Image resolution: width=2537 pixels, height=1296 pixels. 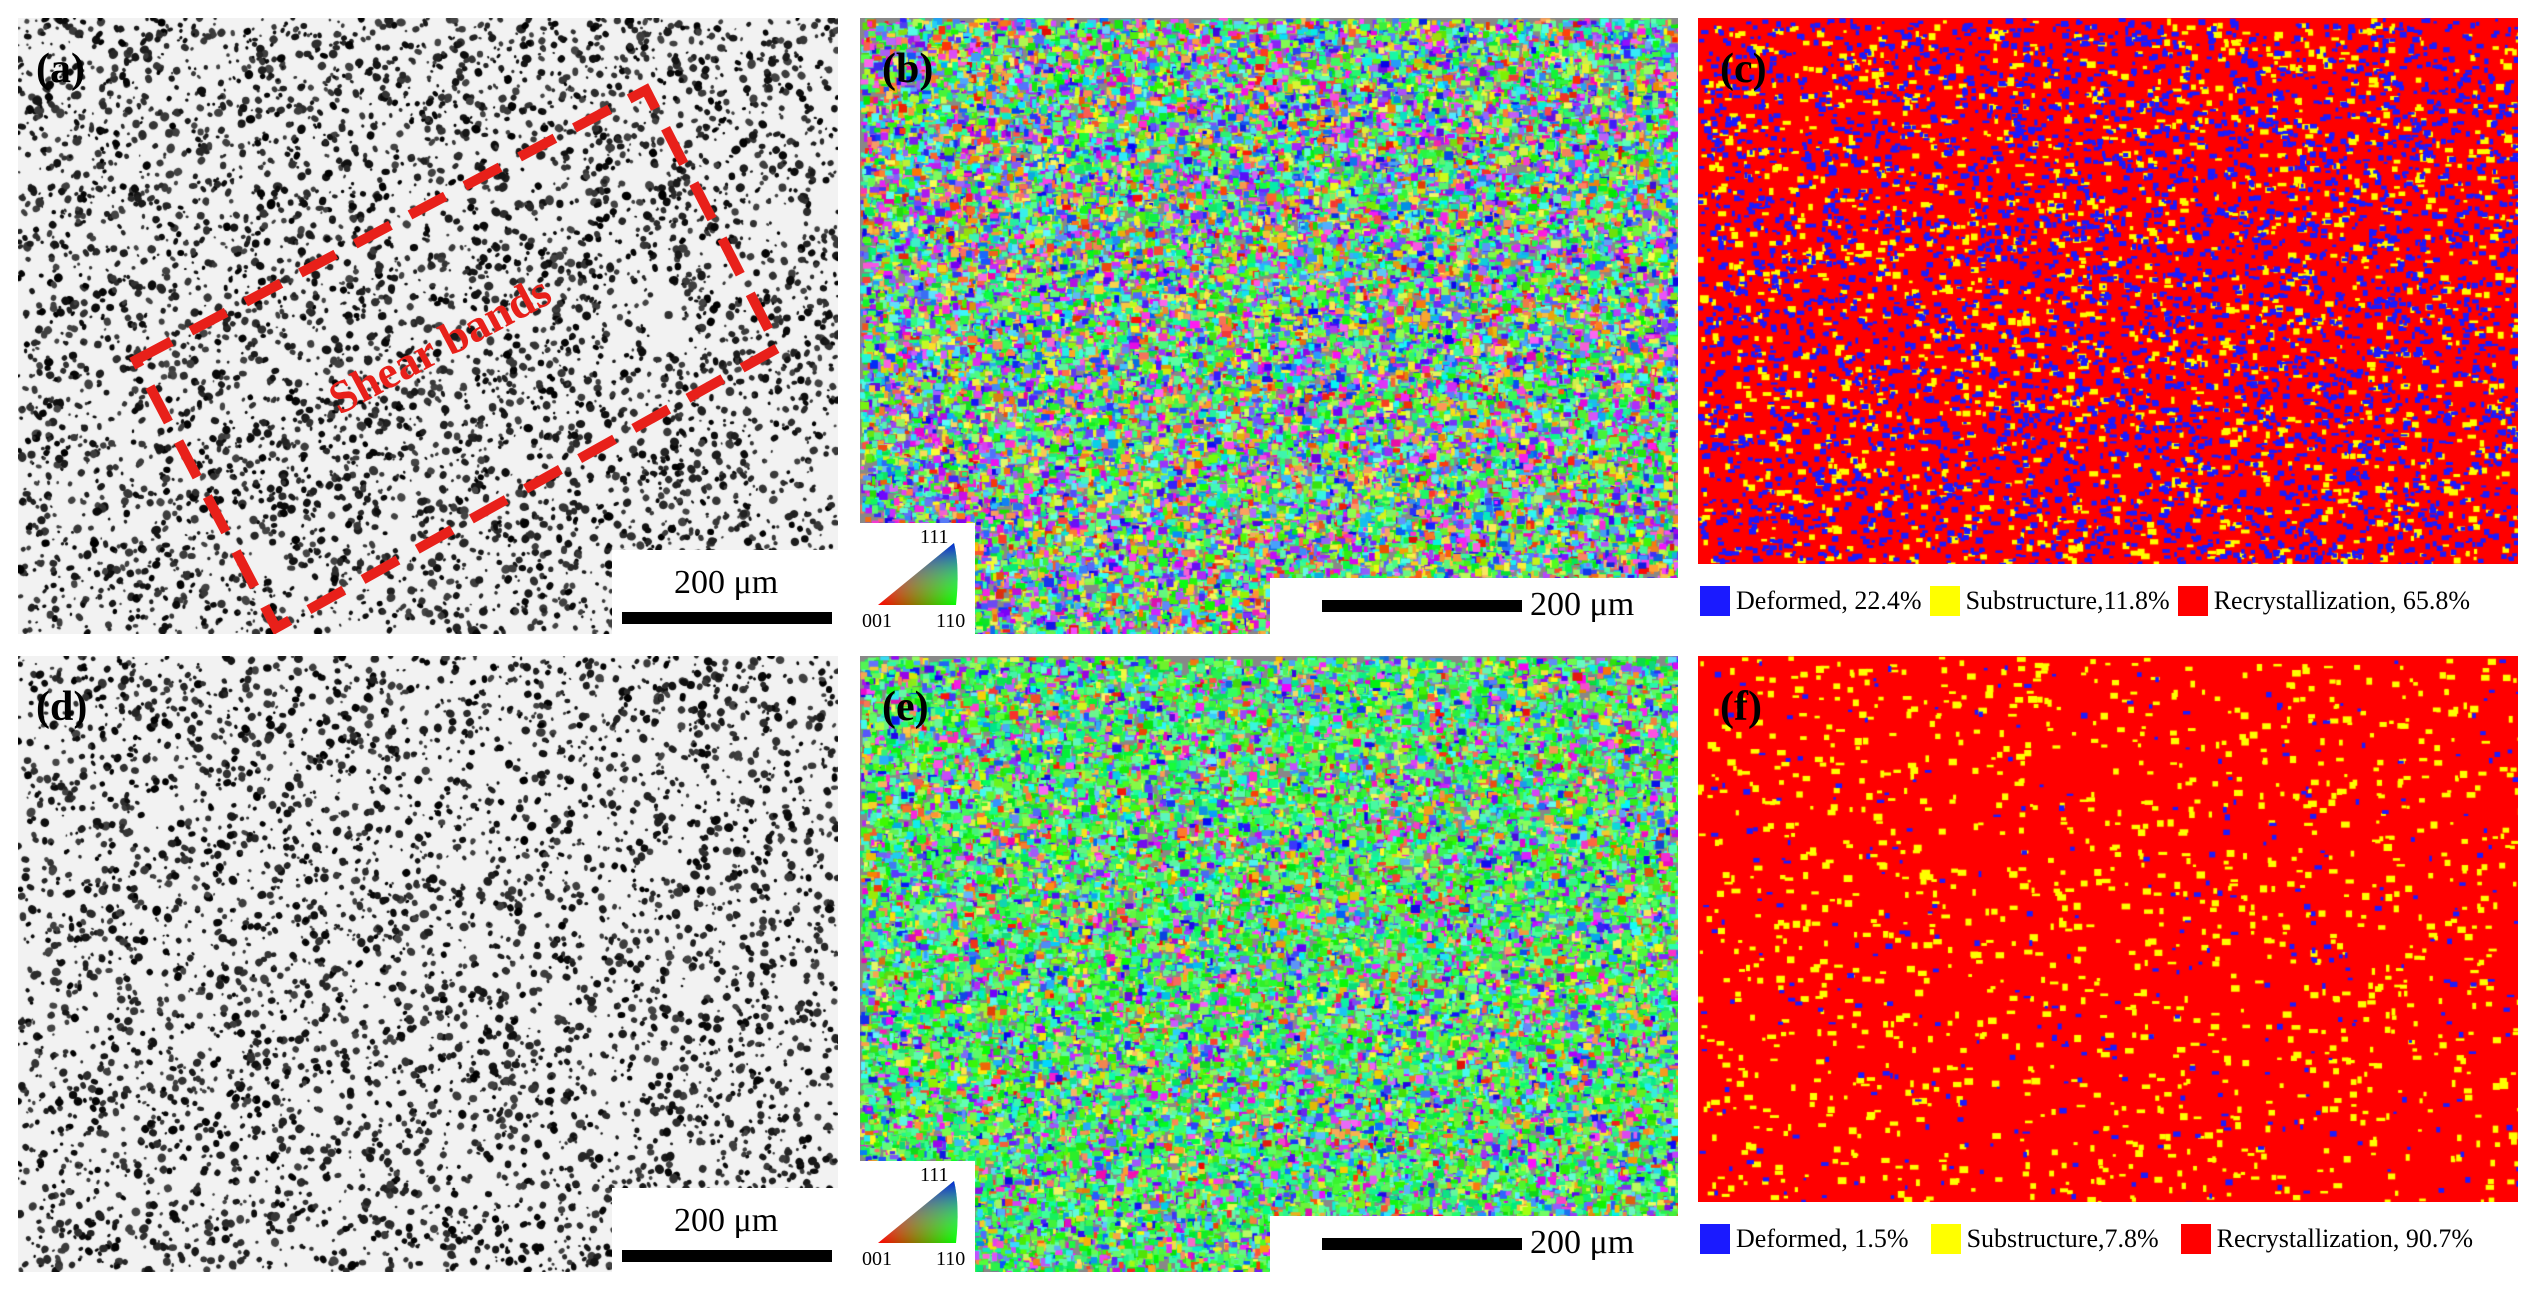 I want to click on legend-item-deformed: Deformed, 1.5%, so click(x=1804, y=1239).